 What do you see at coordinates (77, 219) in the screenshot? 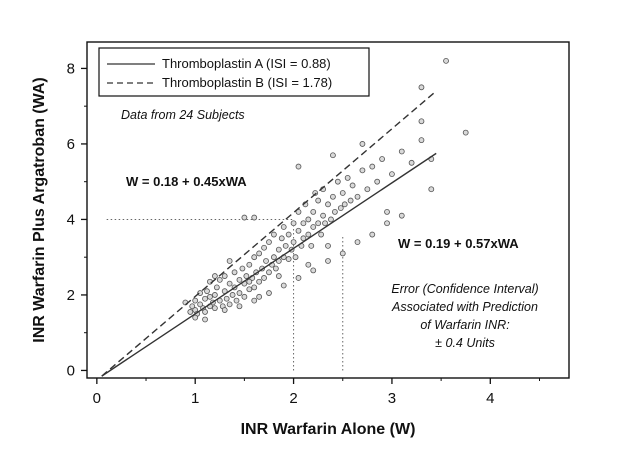
I see `y-axis-ticks: 0 2 4 6 8` at bounding box center [77, 219].